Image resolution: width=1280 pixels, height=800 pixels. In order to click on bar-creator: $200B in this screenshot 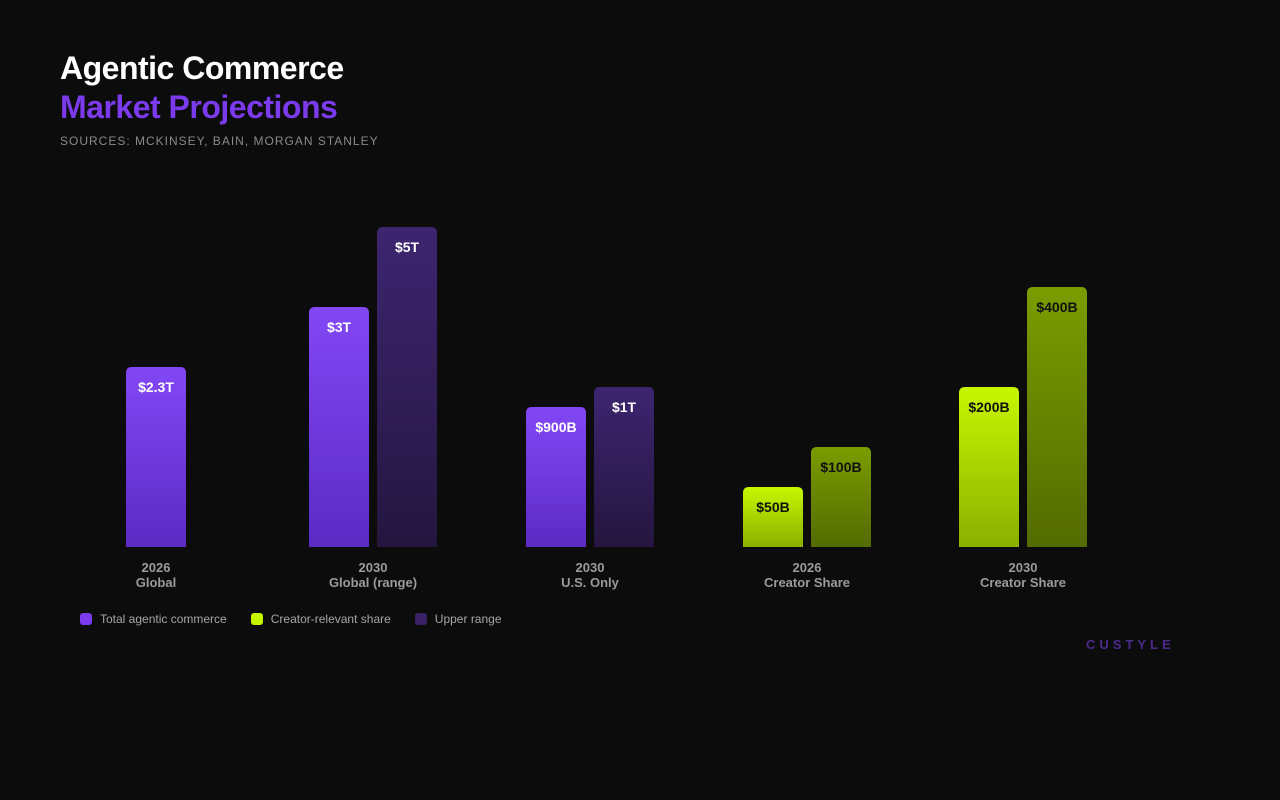, I will do `click(989, 467)`.